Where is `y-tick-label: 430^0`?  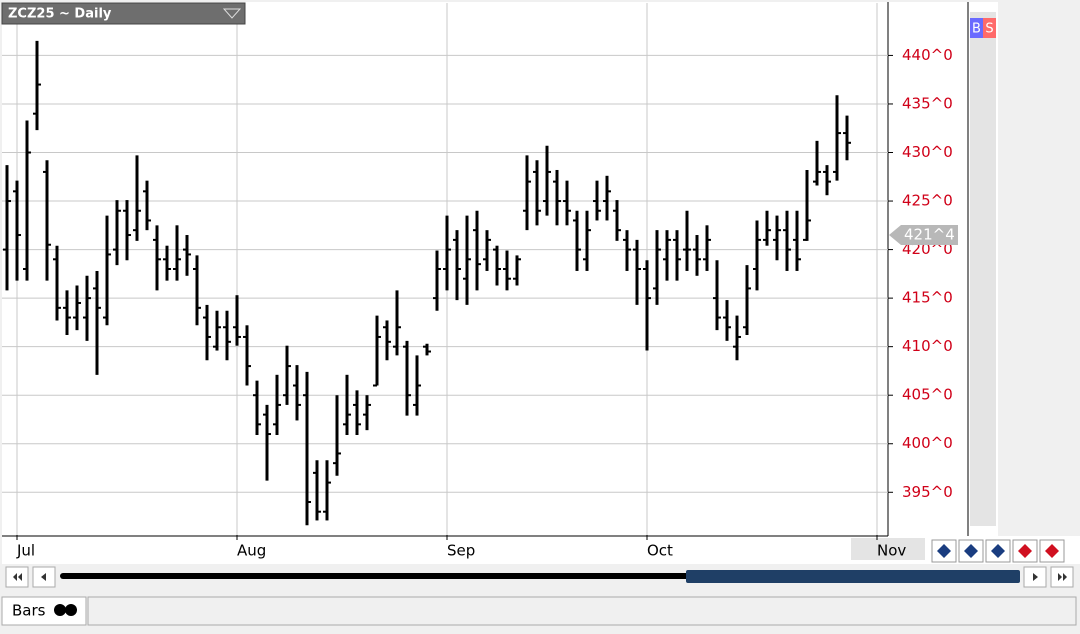
y-tick-label: 430^0 is located at coordinates (927, 152).